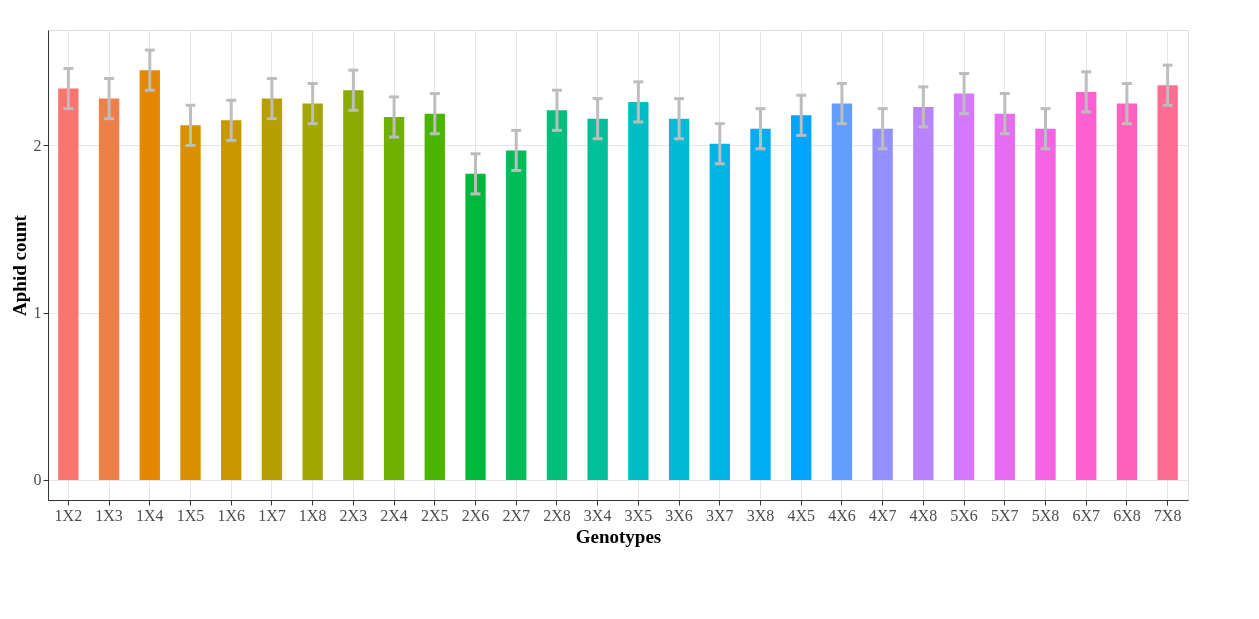  Describe the element at coordinates (618, 536) in the screenshot. I see `x-axis-title: Genotypes` at that location.